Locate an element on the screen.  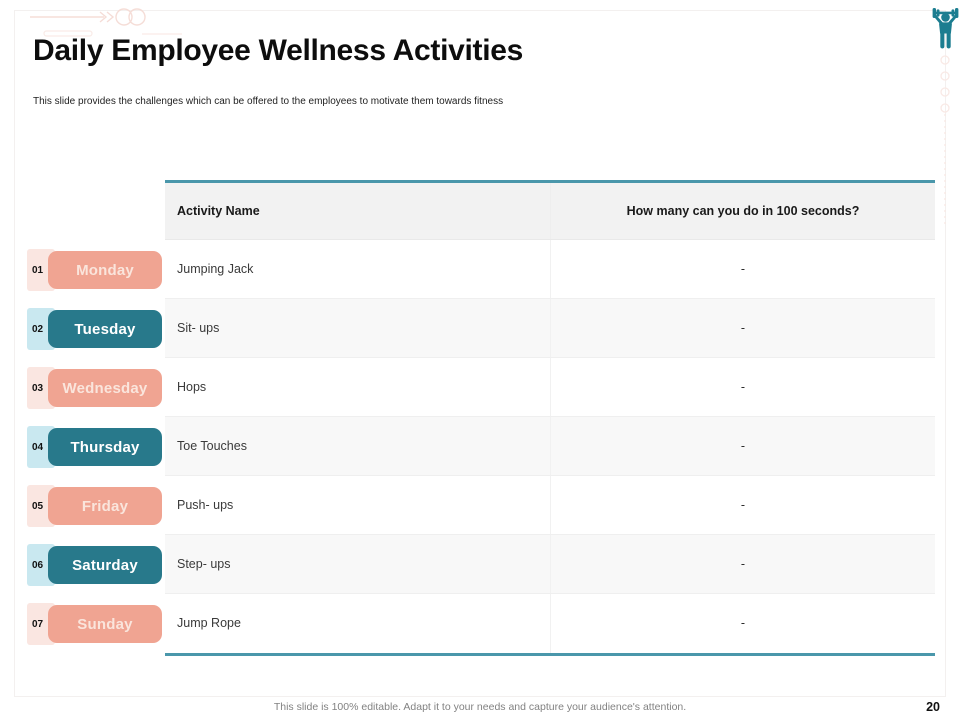
day-number: 03 is located at coordinates (37, 388).